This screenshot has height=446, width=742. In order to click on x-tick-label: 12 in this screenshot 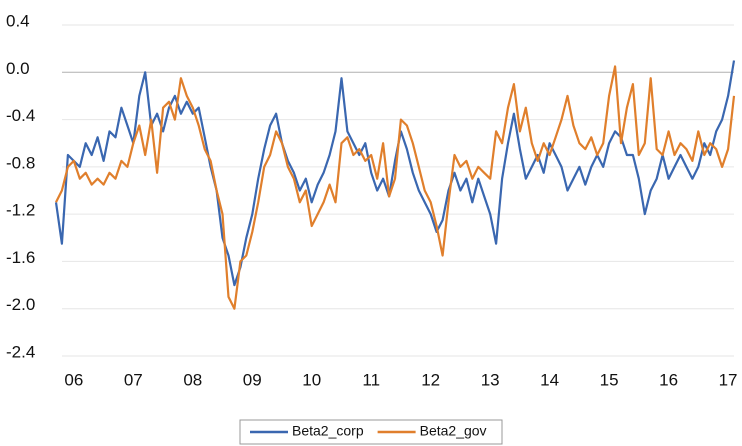, I will do `click(430, 379)`.